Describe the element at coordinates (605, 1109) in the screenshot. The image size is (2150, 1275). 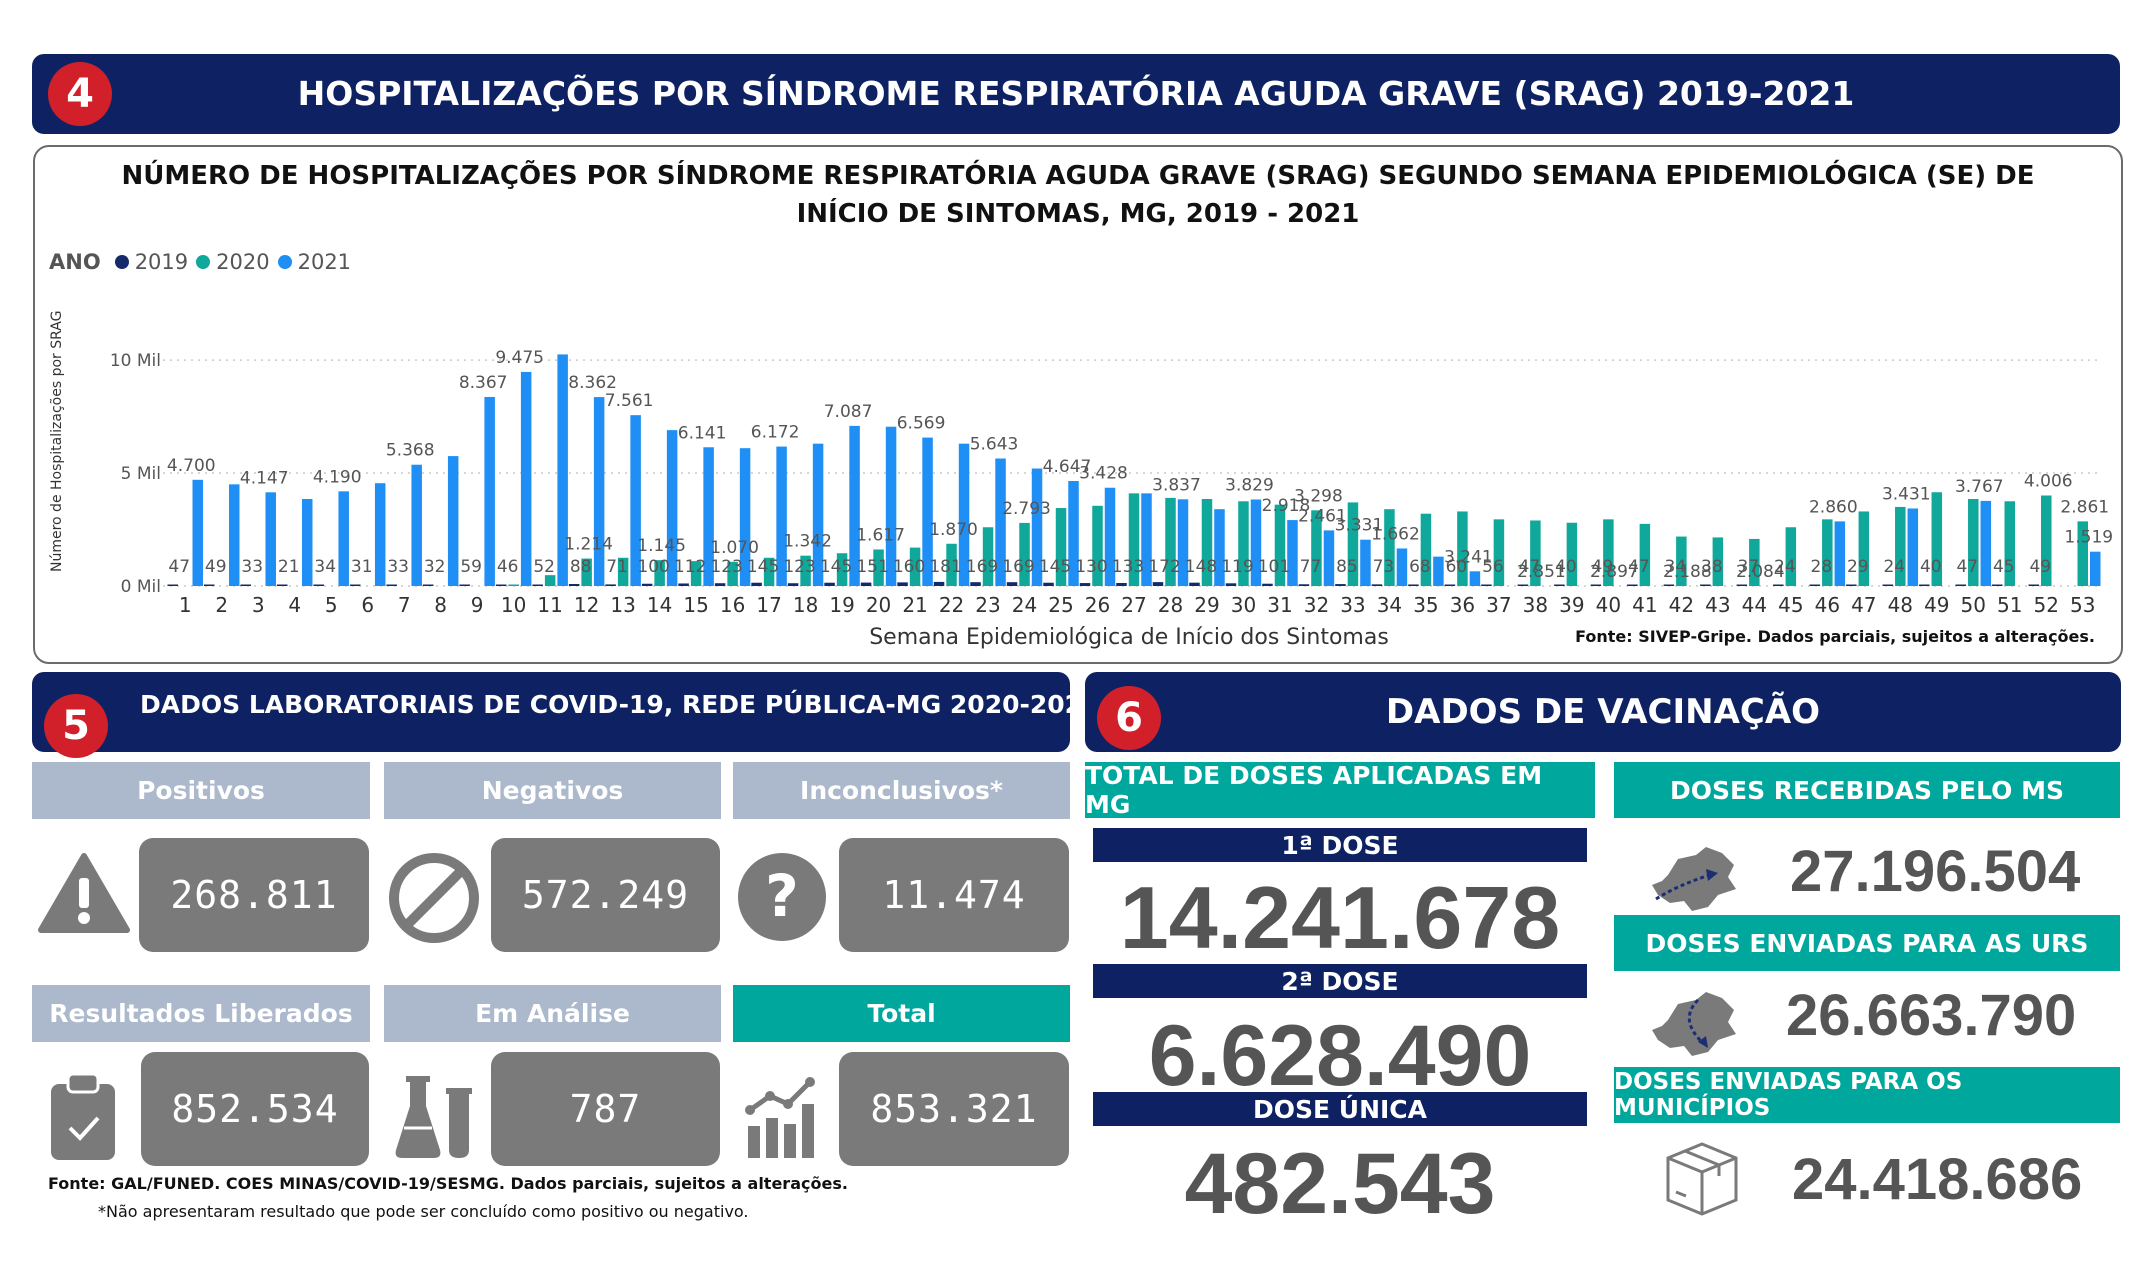
I see `em-analise-value: 787` at that location.